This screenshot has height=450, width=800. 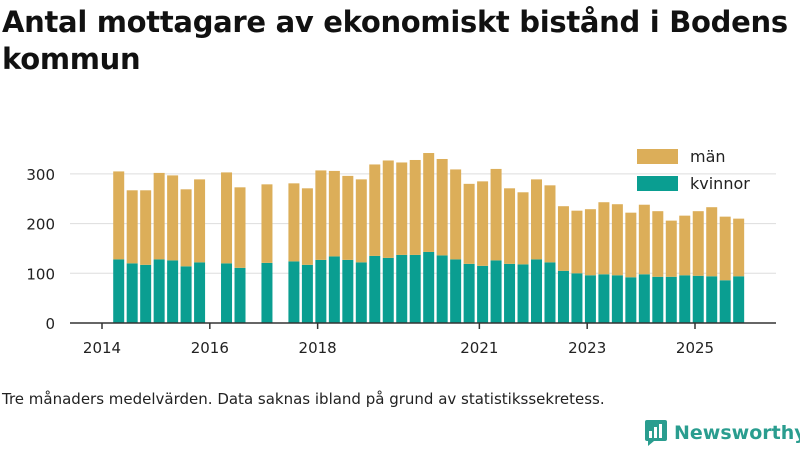 What do you see at coordinates (318, 348) in the screenshot?
I see `x-tick-label: 2018` at bounding box center [318, 348].